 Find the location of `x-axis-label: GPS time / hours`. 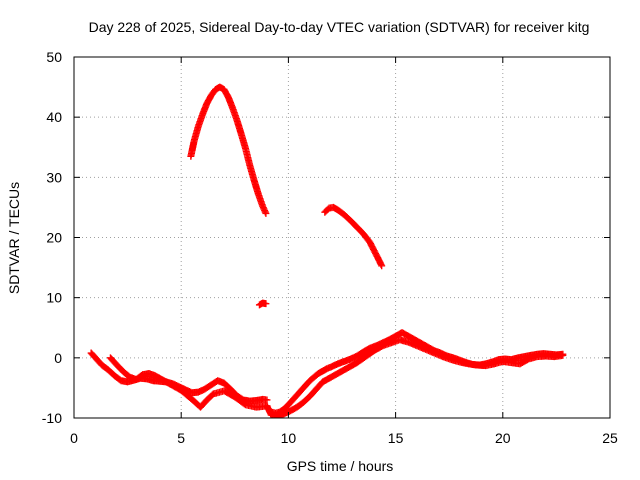

x-axis-label: GPS time / hours is located at coordinates (340, 466).